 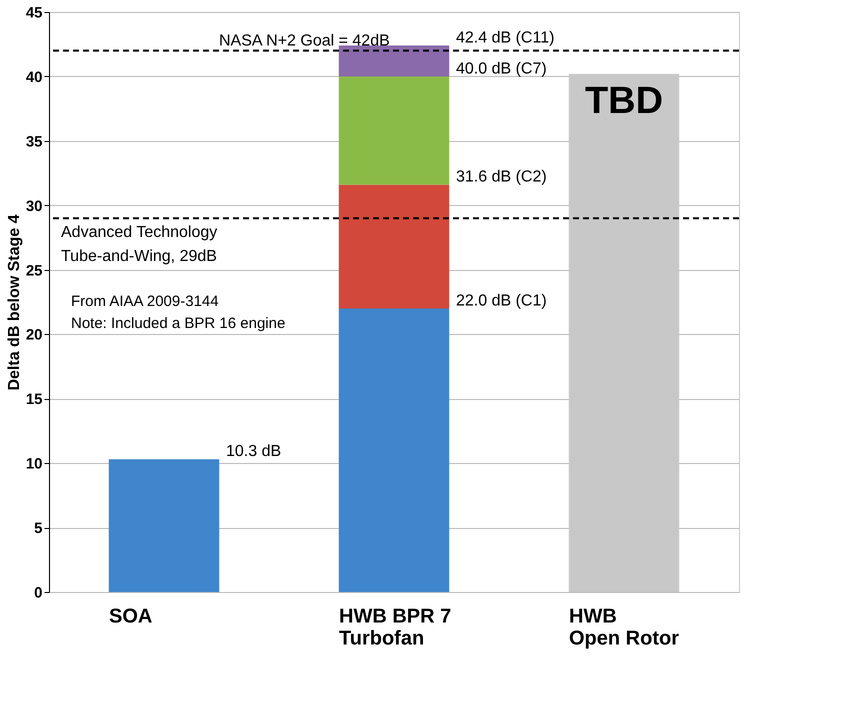 I want to click on annotation: TBD, so click(x=624, y=101).